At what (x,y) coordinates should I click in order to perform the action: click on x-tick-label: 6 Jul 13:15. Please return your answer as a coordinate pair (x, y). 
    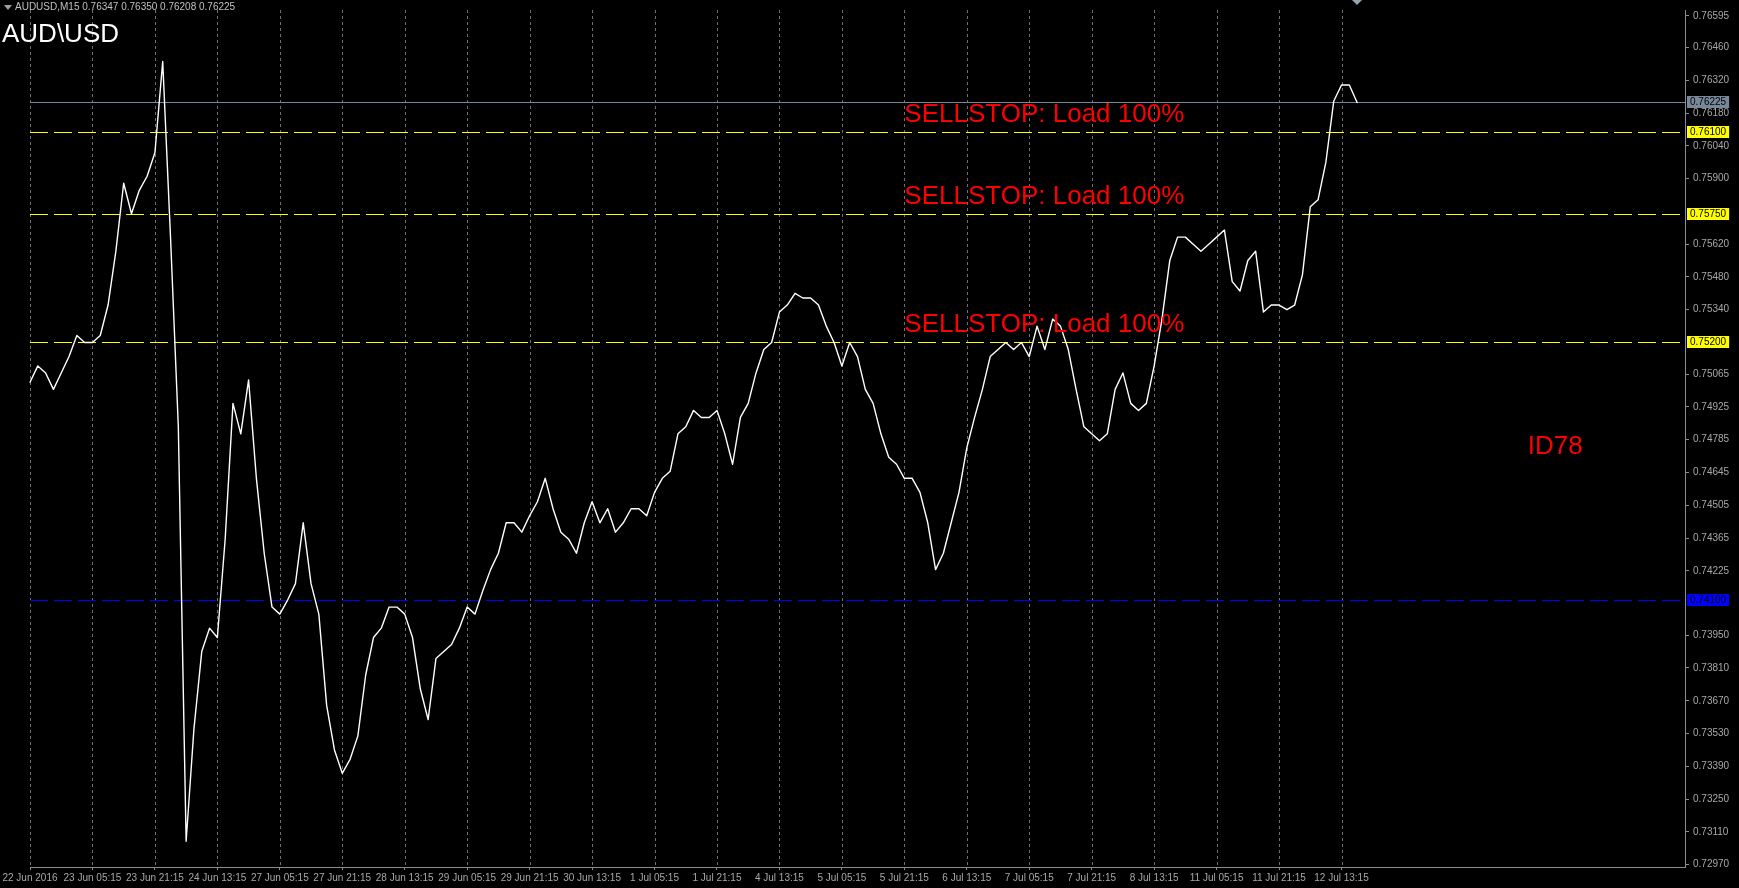
    Looking at the image, I should click on (967, 877).